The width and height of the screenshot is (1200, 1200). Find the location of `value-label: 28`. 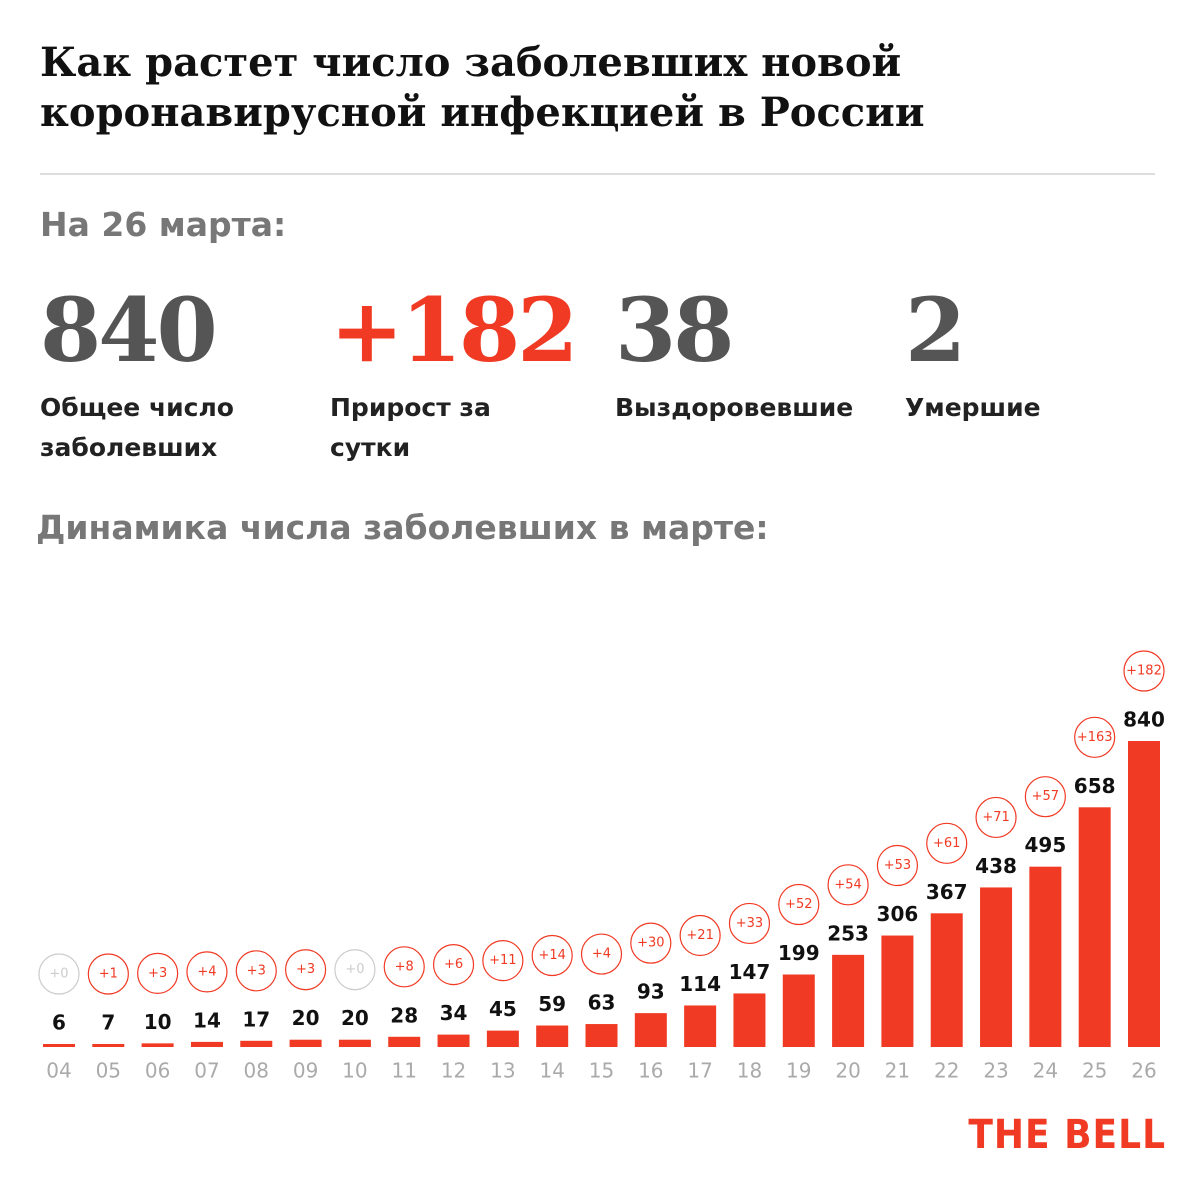

value-label: 28 is located at coordinates (404, 1015).